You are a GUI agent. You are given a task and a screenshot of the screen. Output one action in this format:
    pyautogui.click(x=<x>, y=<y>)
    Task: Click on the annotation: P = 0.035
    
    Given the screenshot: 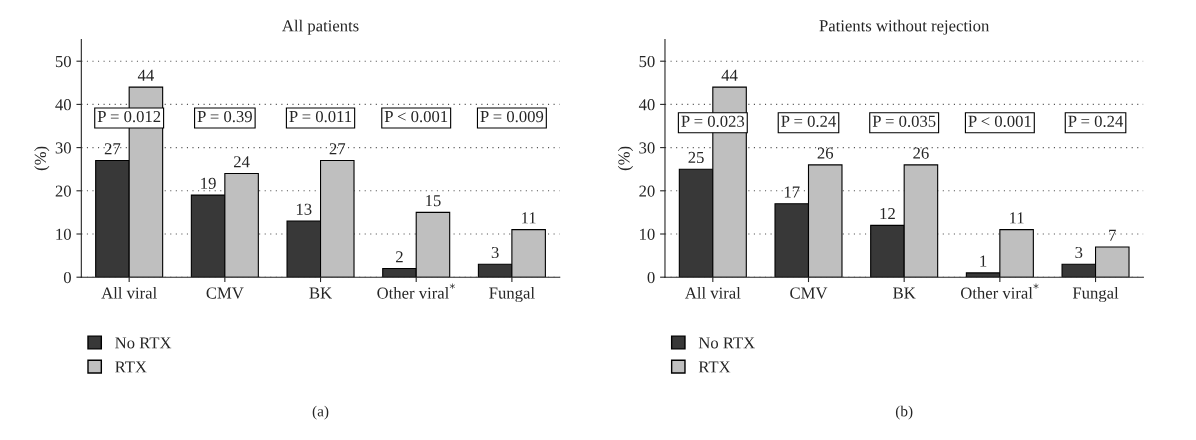 What is the action you would take?
    pyautogui.click(x=904, y=121)
    